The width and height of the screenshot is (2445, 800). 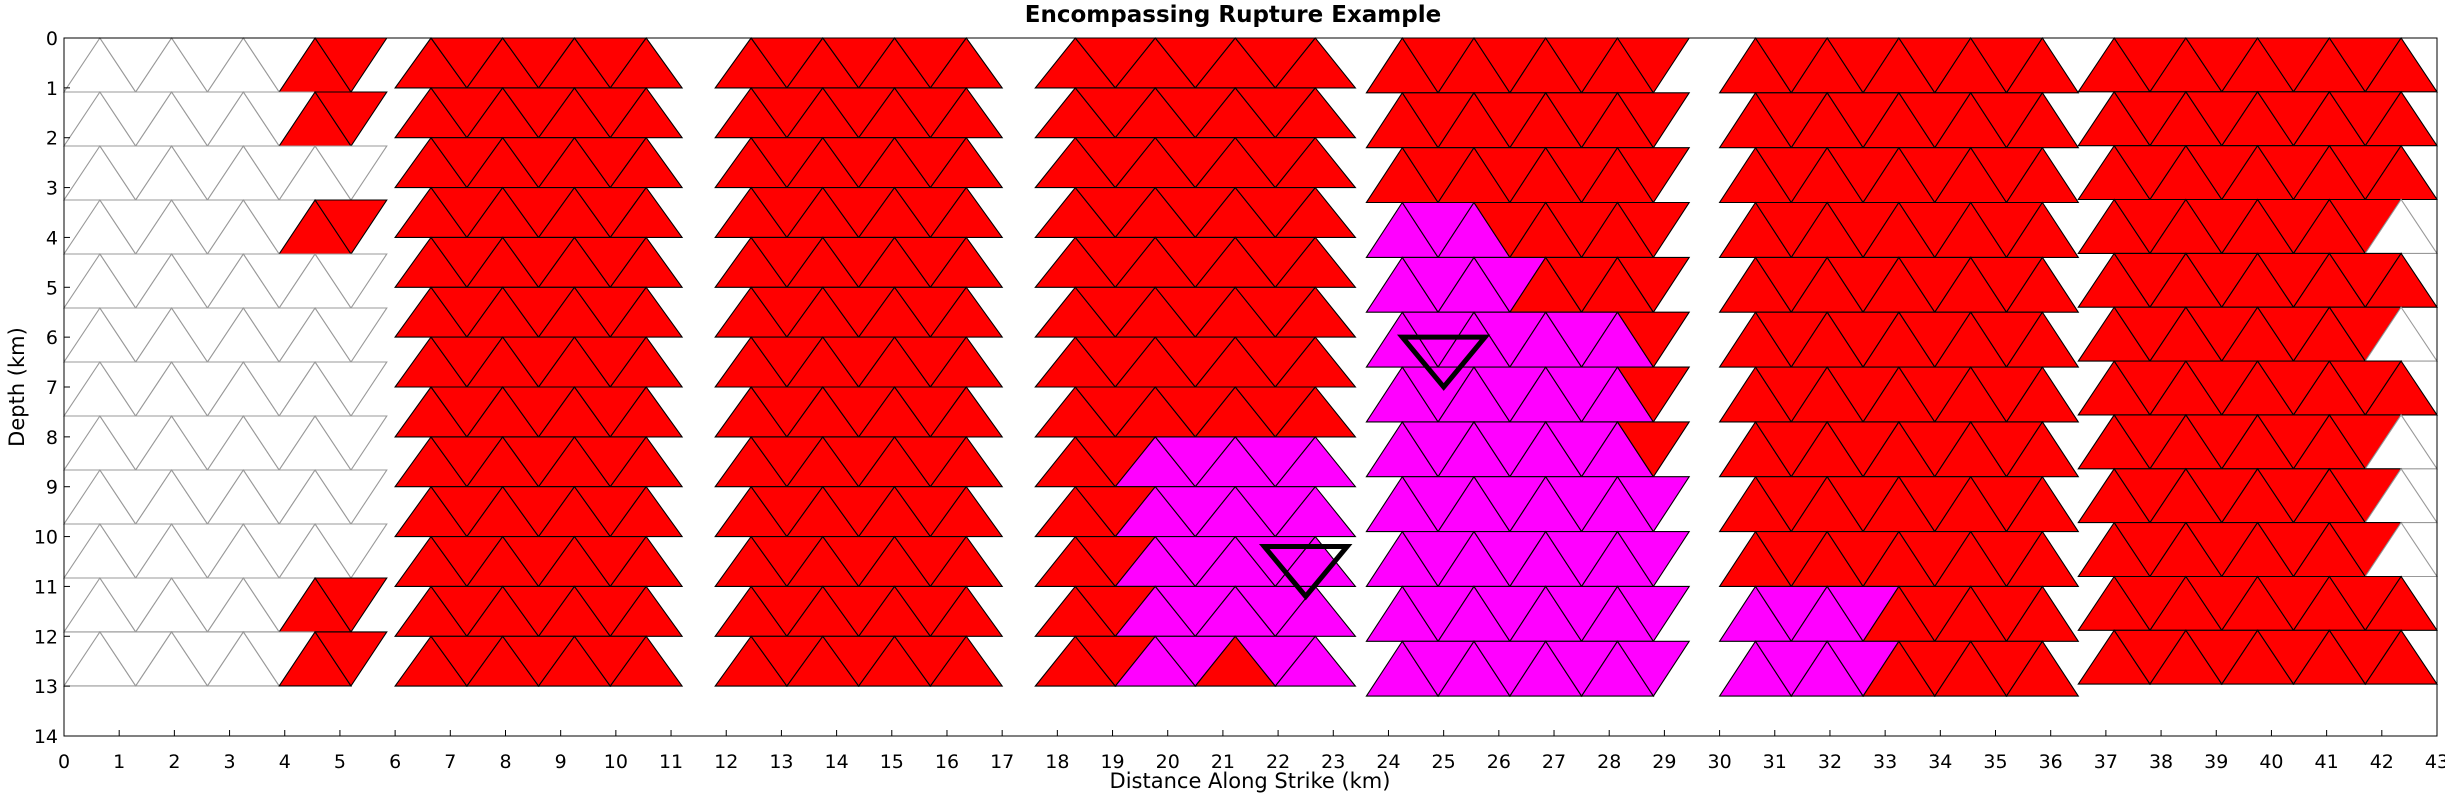 I want to click on x-tick-label: 22, so click(x=1278, y=762).